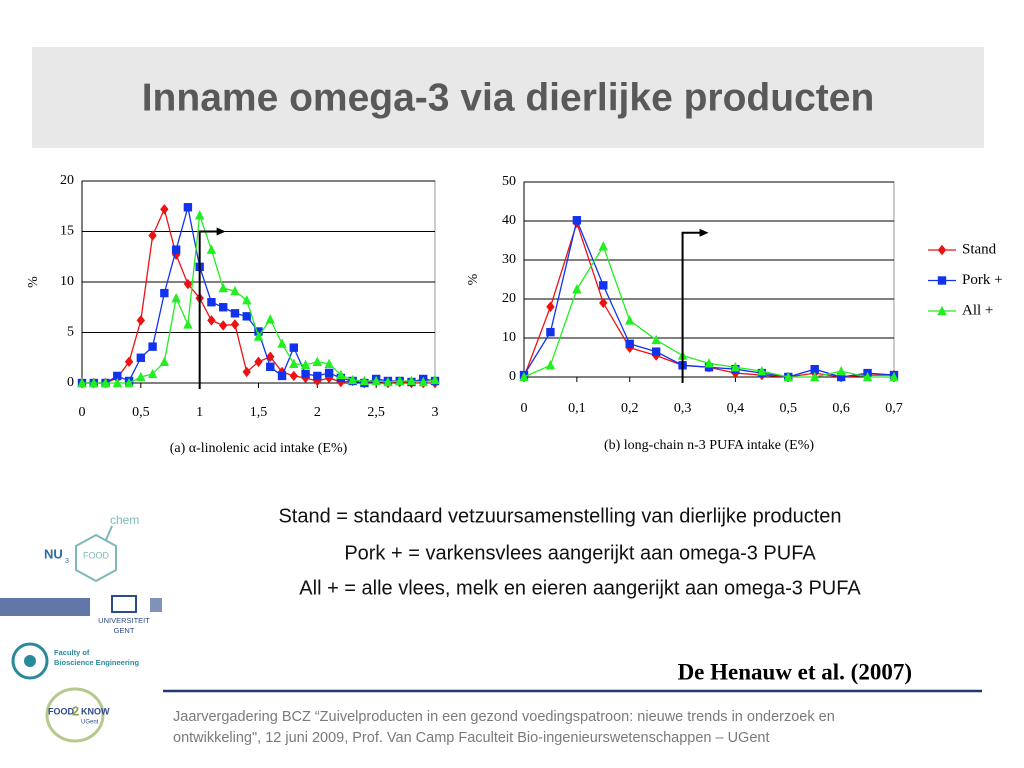 The width and height of the screenshot is (1024, 768). What do you see at coordinates (841, 408) in the screenshot?
I see `x-tick-label: 0,6` at bounding box center [841, 408].